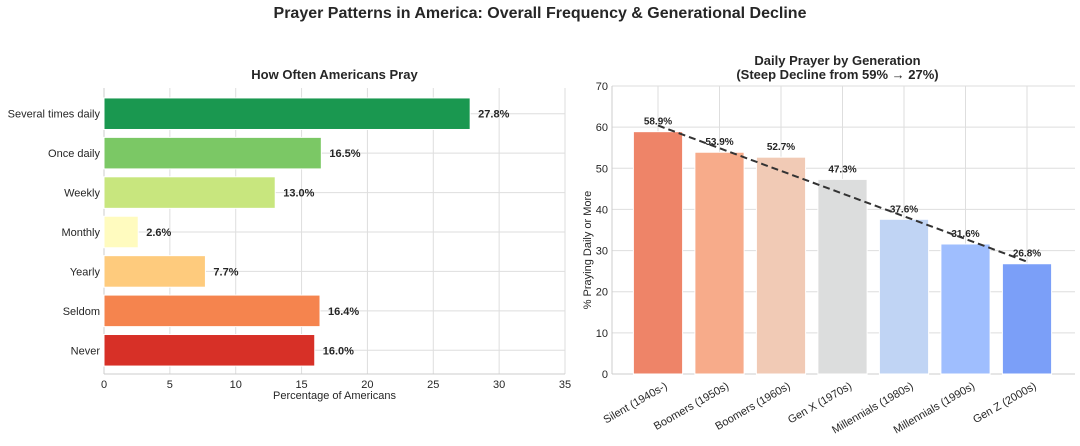 This screenshot has height=446, width=1080. Describe the element at coordinates (158, 233) in the screenshot. I see `left-value-label: 2.6%` at that location.